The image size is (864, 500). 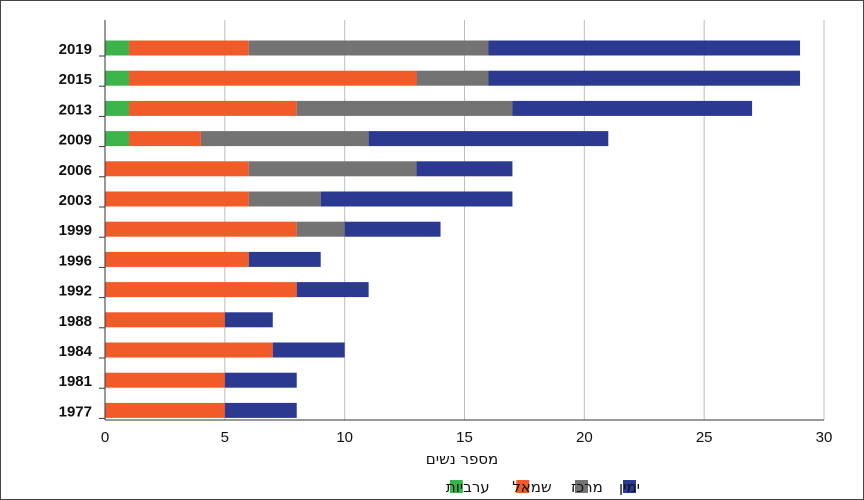 What do you see at coordinates (584, 437) in the screenshot?
I see `x-tick-label: 20` at bounding box center [584, 437].